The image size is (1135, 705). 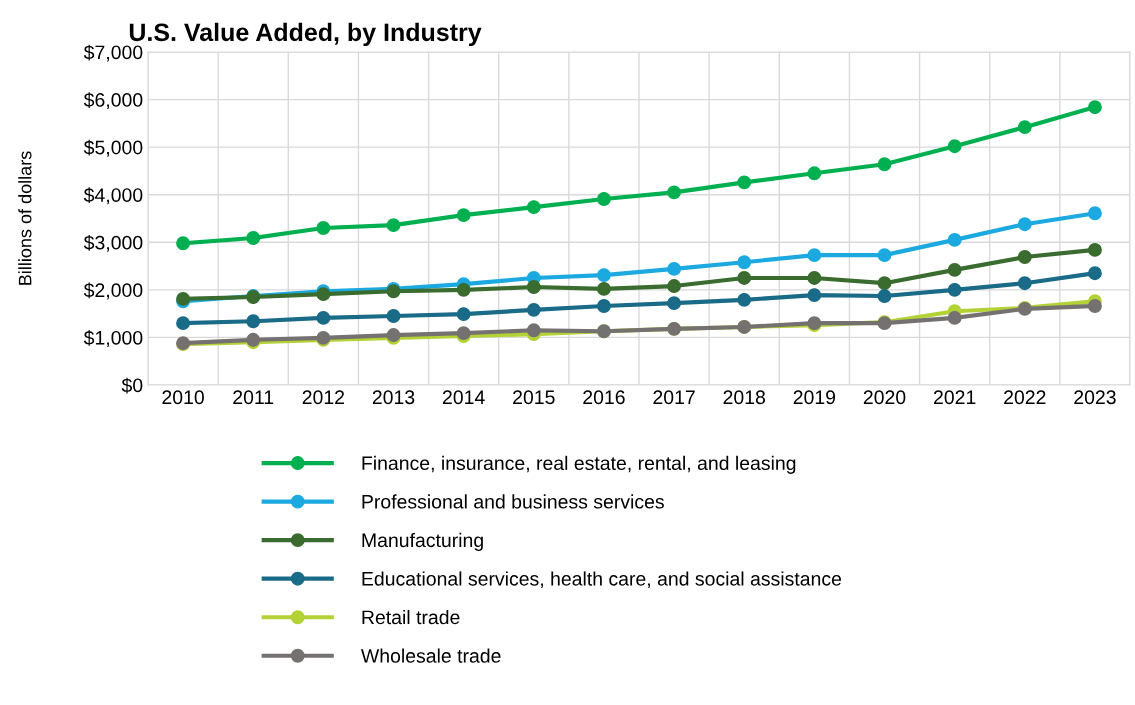 I want to click on legend-label: Finance, insurance, real estate, rental, and leasing, so click(x=579, y=464).